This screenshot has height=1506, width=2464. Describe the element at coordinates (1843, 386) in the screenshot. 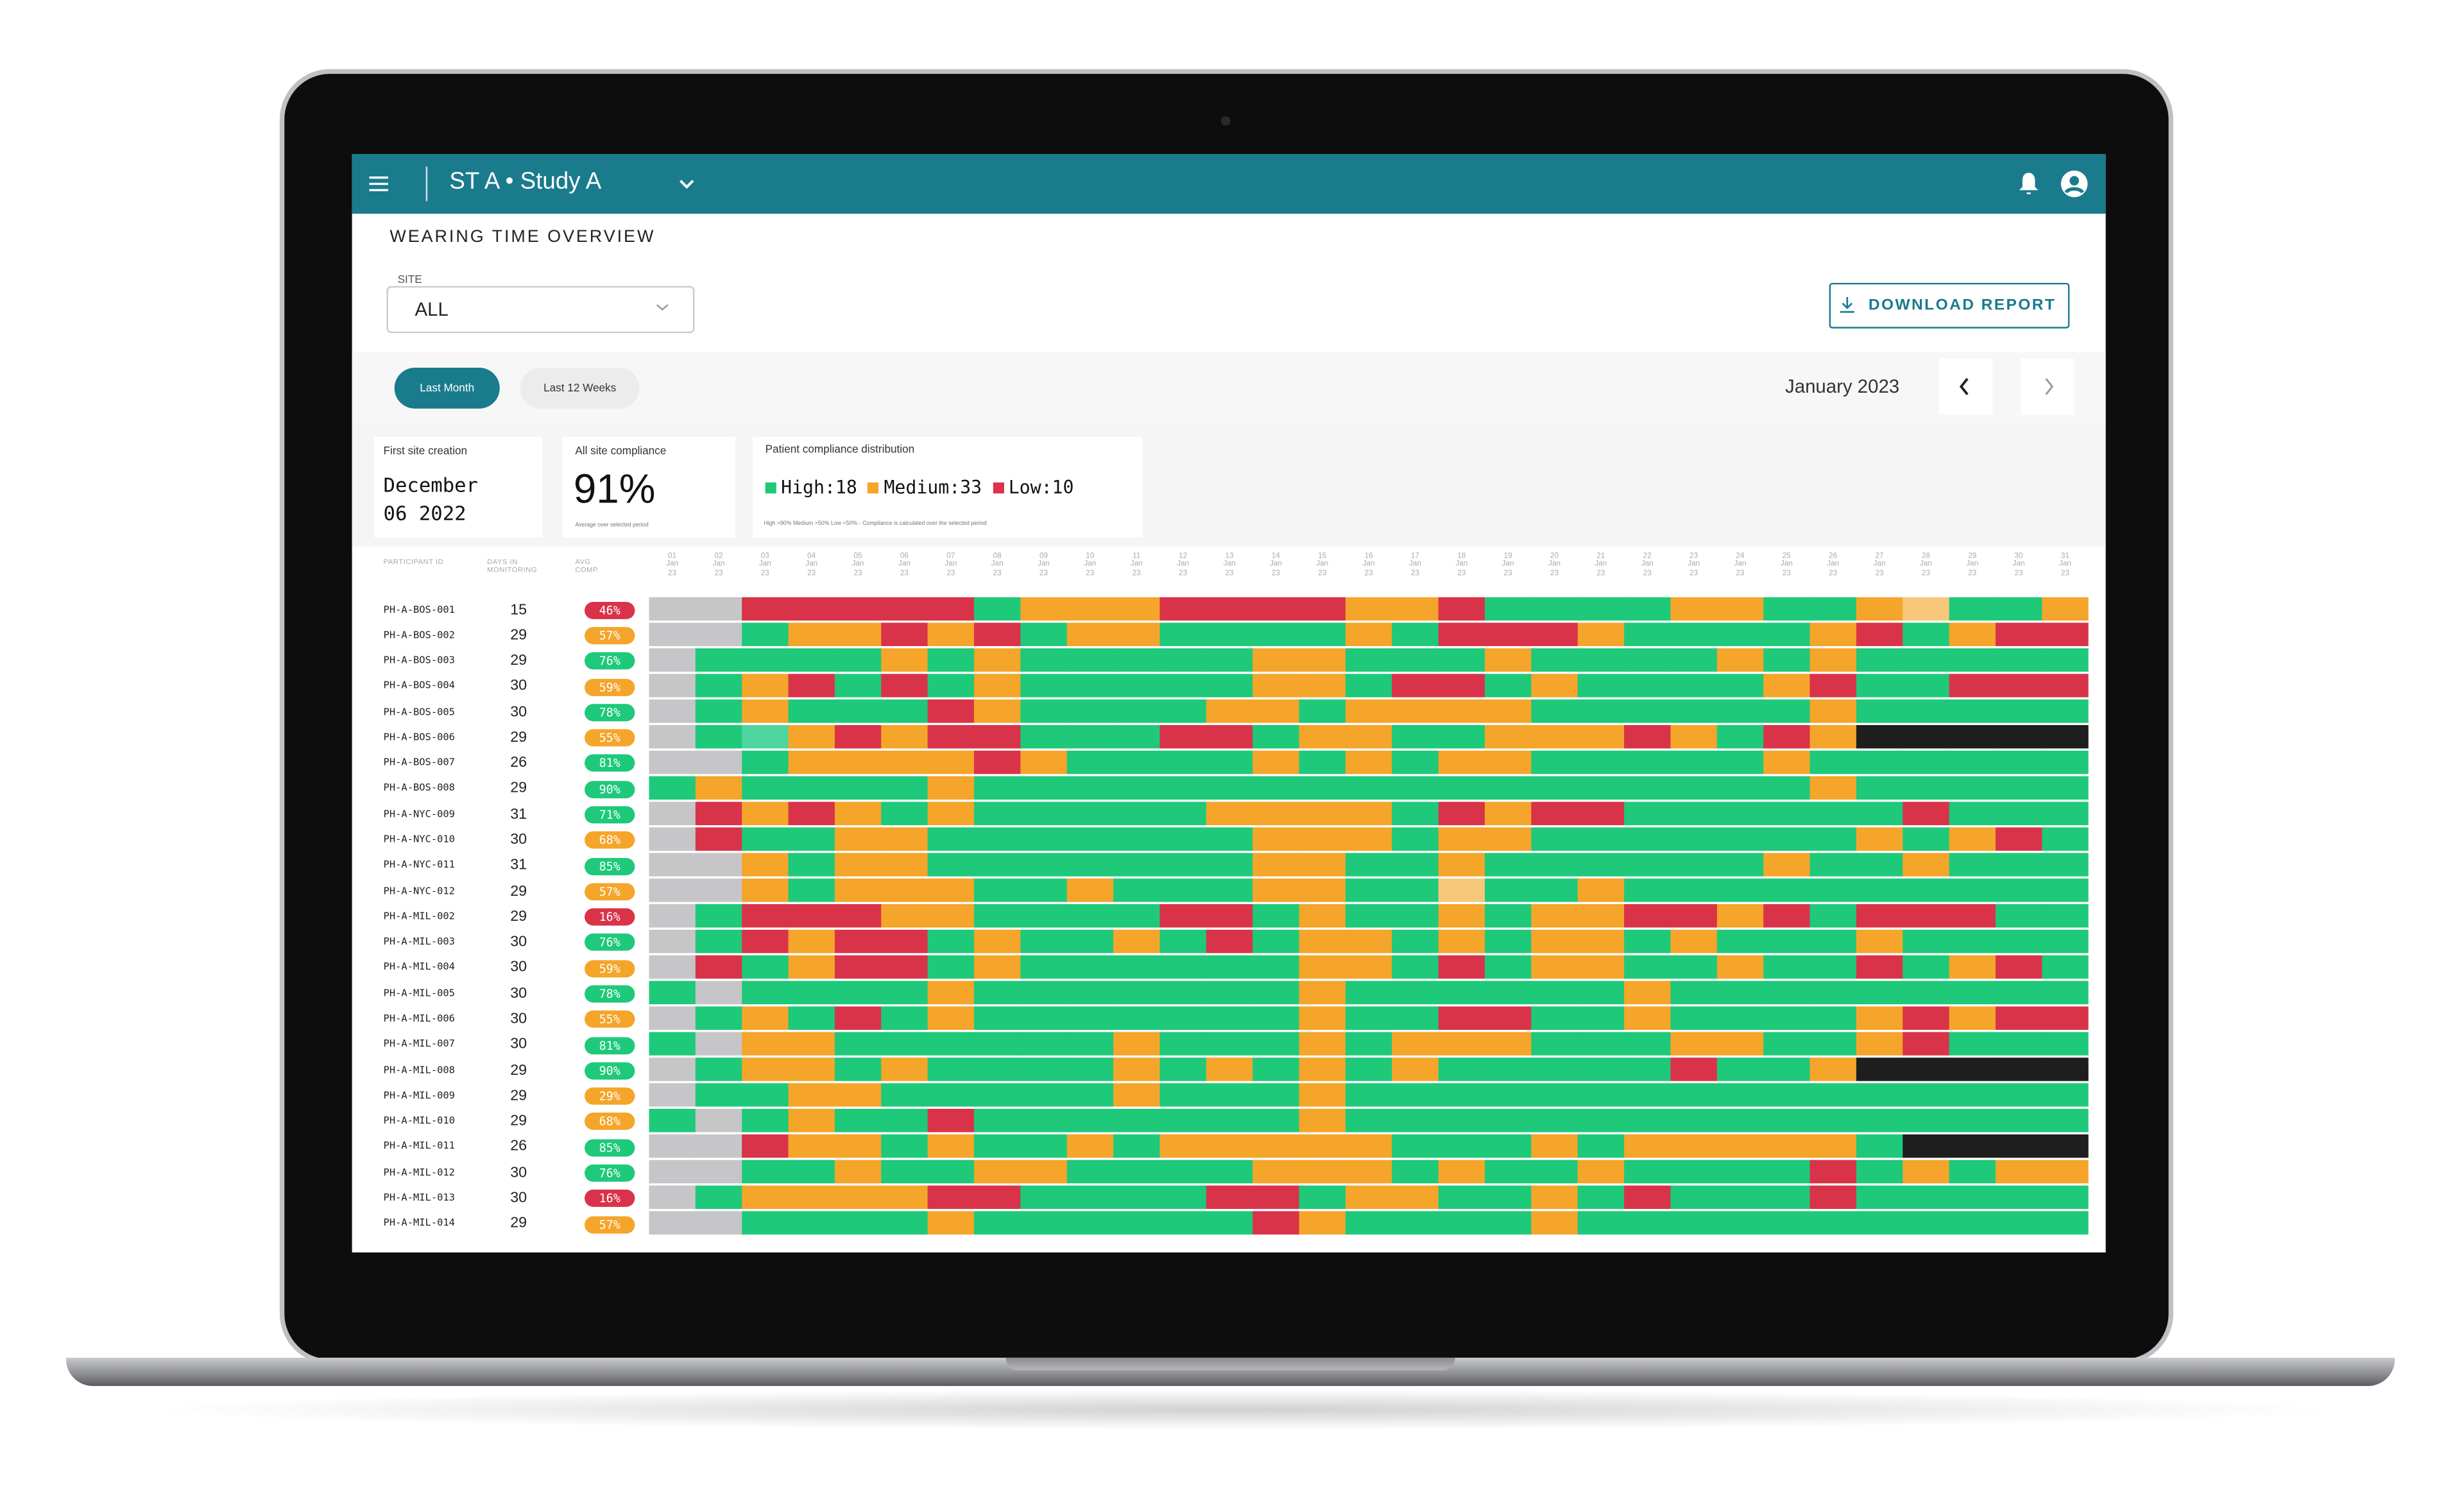

I see `month-label: January 2023` at that location.